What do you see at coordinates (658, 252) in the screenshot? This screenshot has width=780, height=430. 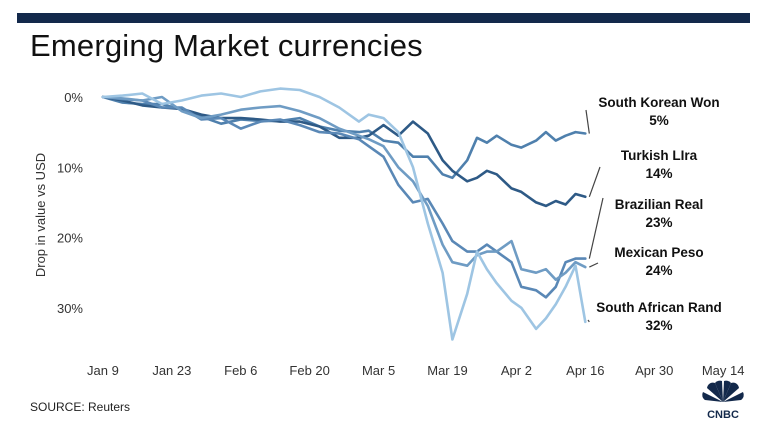 I see `series-name-label: Mexican Peso` at bounding box center [658, 252].